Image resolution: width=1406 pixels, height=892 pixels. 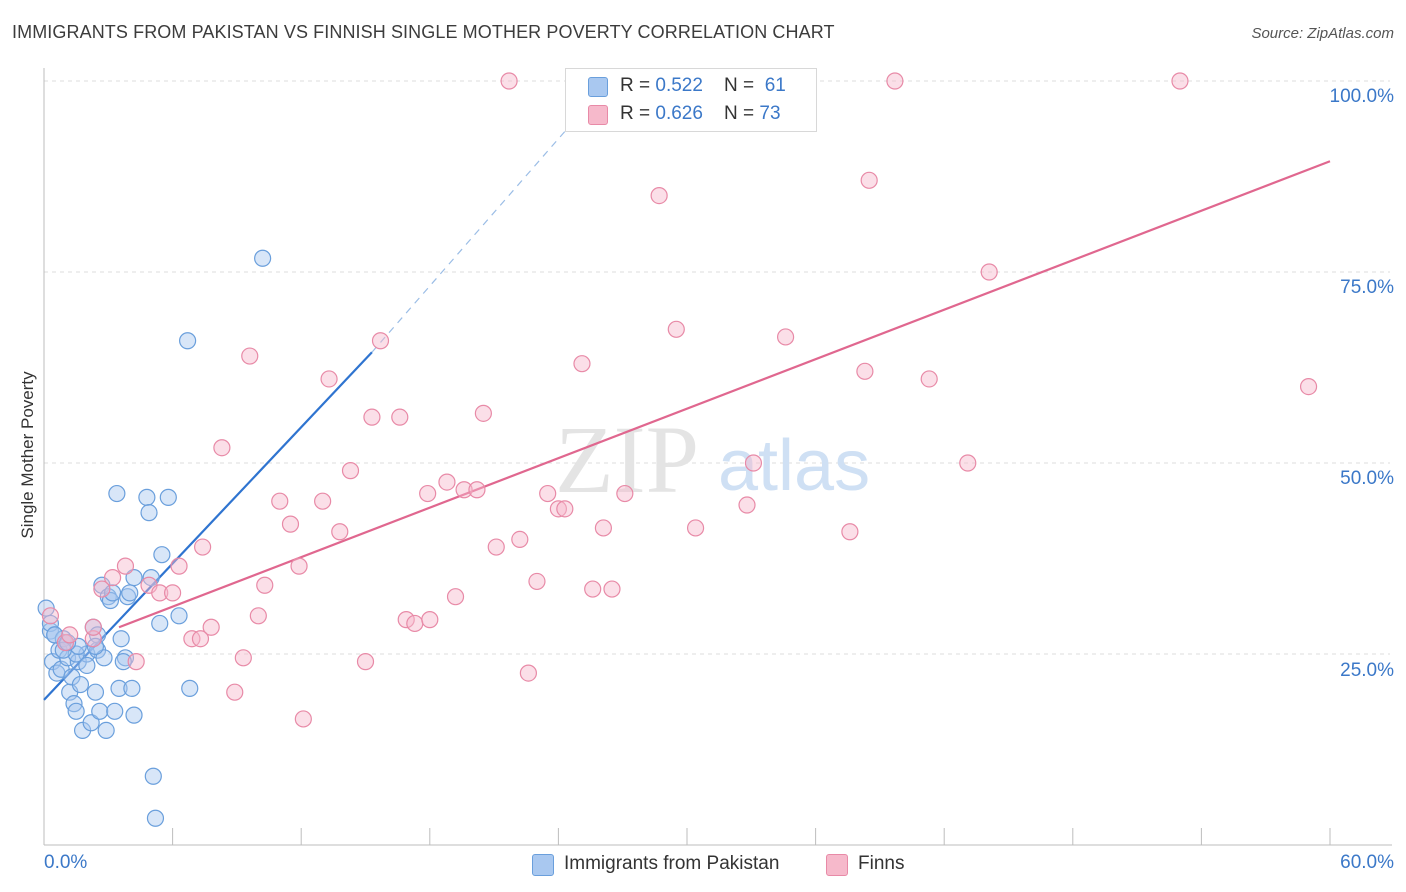 What do you see at coordinates (712, 459) in the screenshot?
I see `watermark: ZIP atlas` at bounding box center [712, 459].